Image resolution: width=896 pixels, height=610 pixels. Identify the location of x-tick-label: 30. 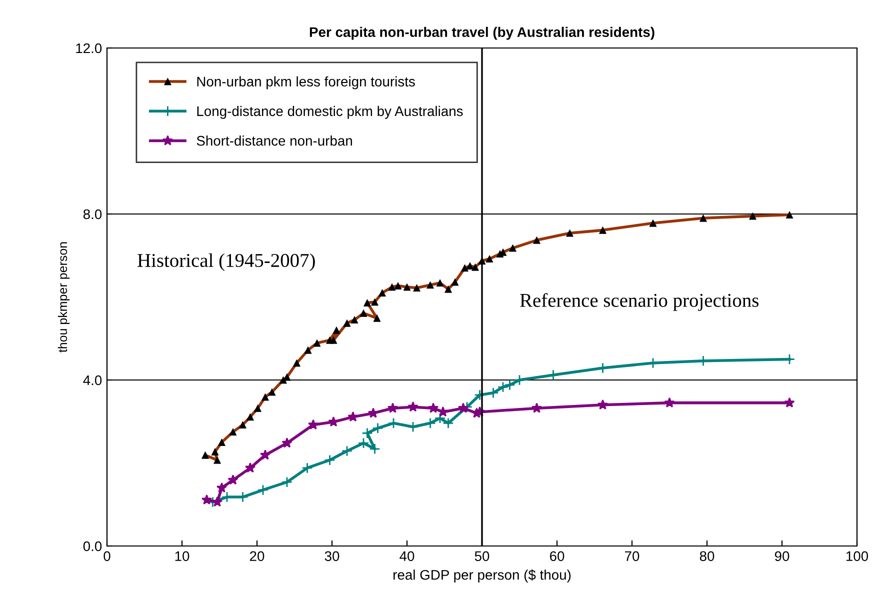
(332, 556).